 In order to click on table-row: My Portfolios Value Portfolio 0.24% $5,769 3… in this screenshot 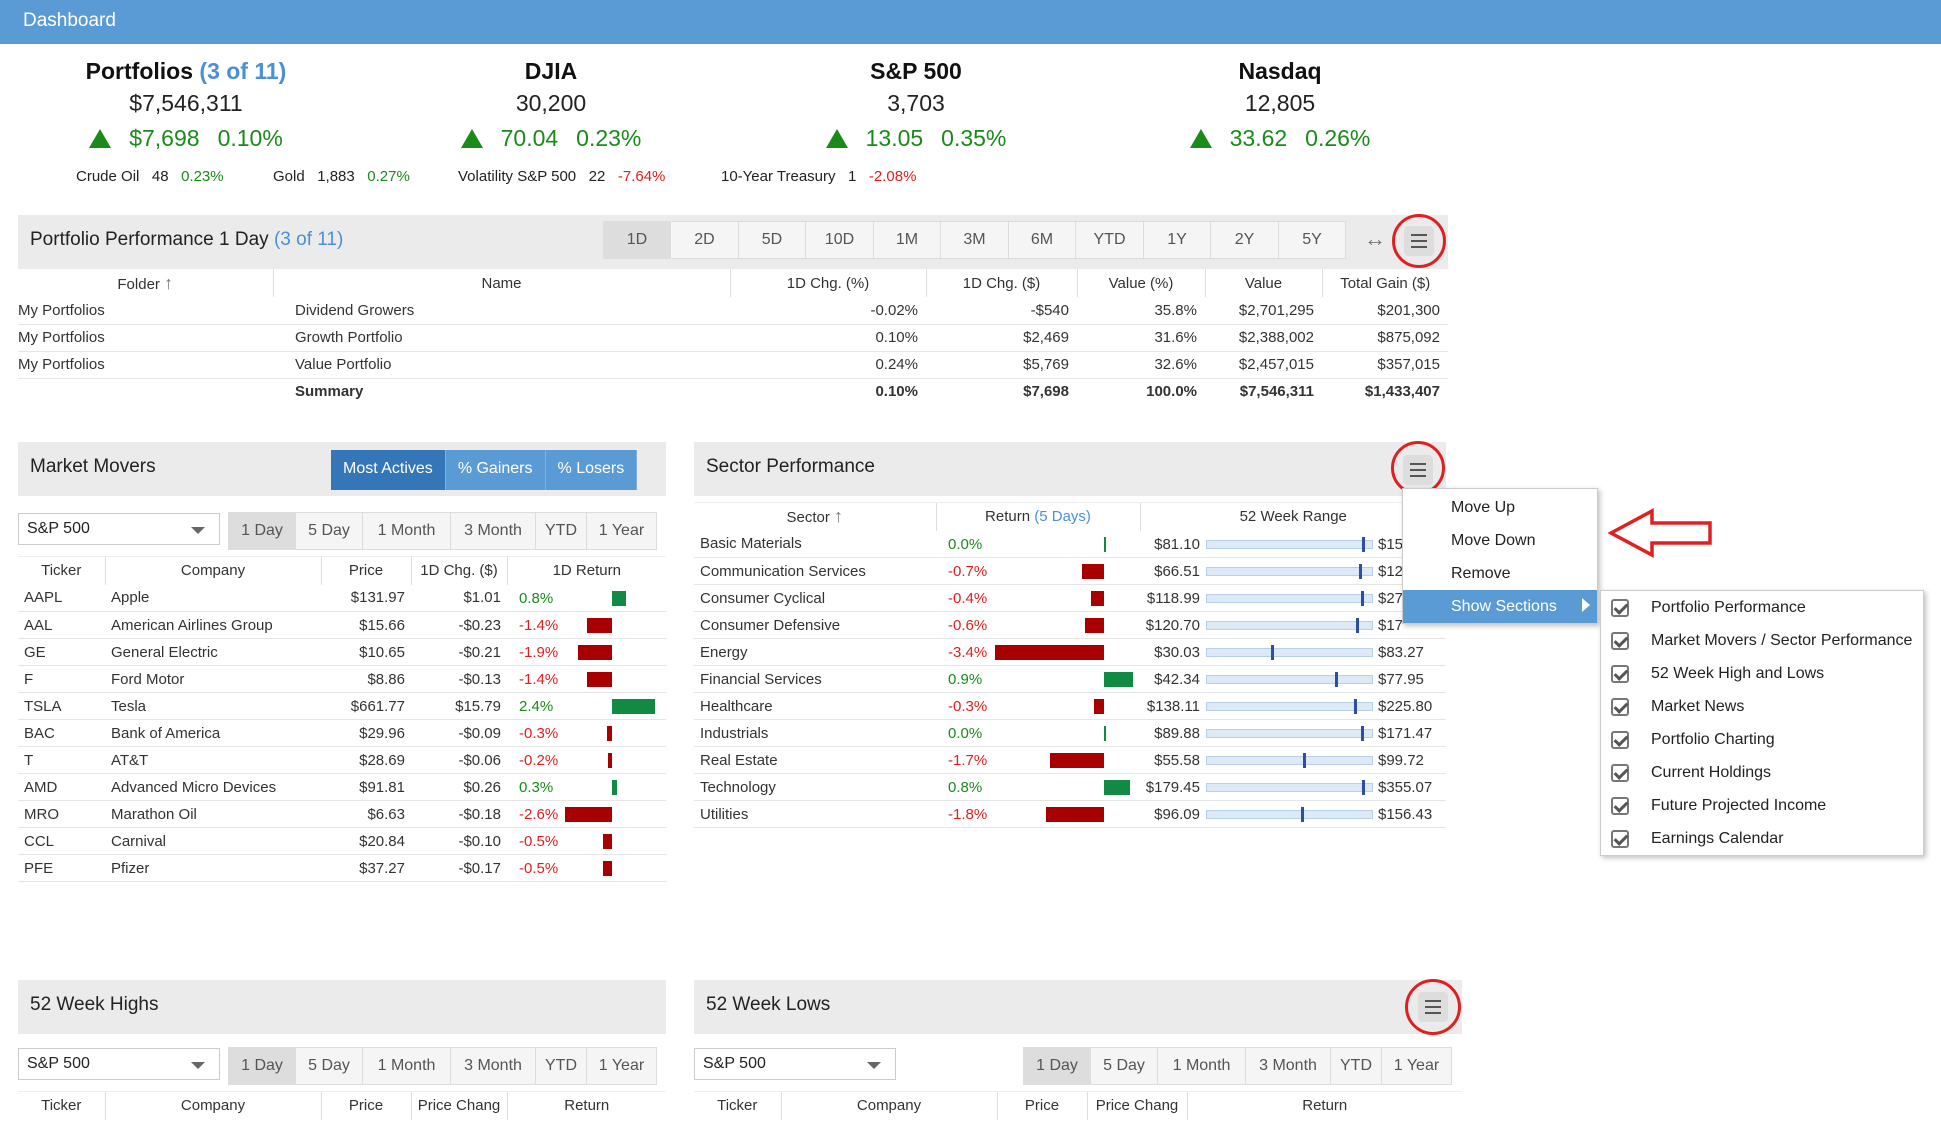, I will do `click(733, 365)`.